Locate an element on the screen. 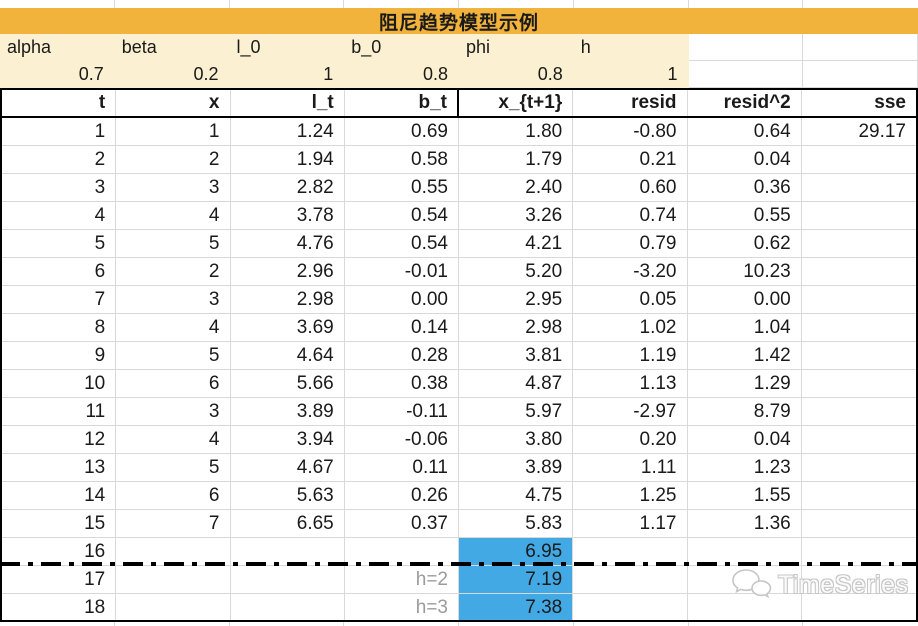 This screenshot has height=626, width=918. table-cell: 4.21 is located at coordinates (516, 243).